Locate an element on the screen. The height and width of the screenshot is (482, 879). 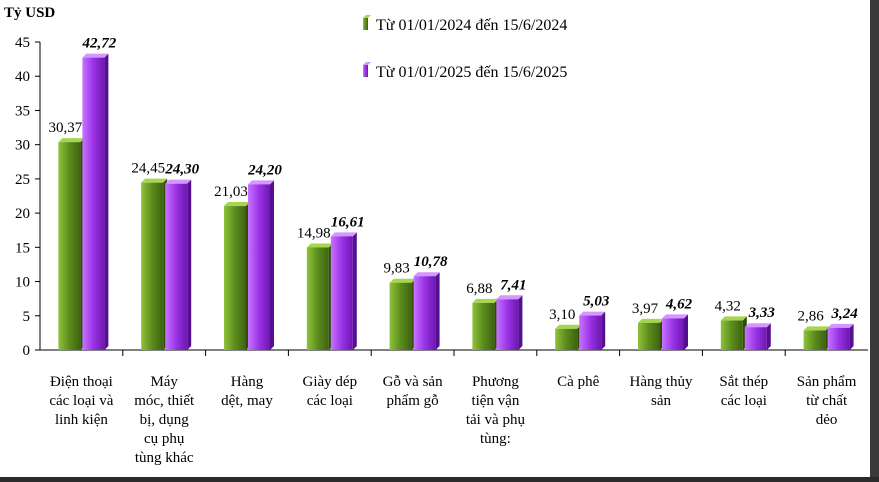
legend-item: Từ 01/01/2024 đến 15/6/2024 is located at coordinates (465, 24).